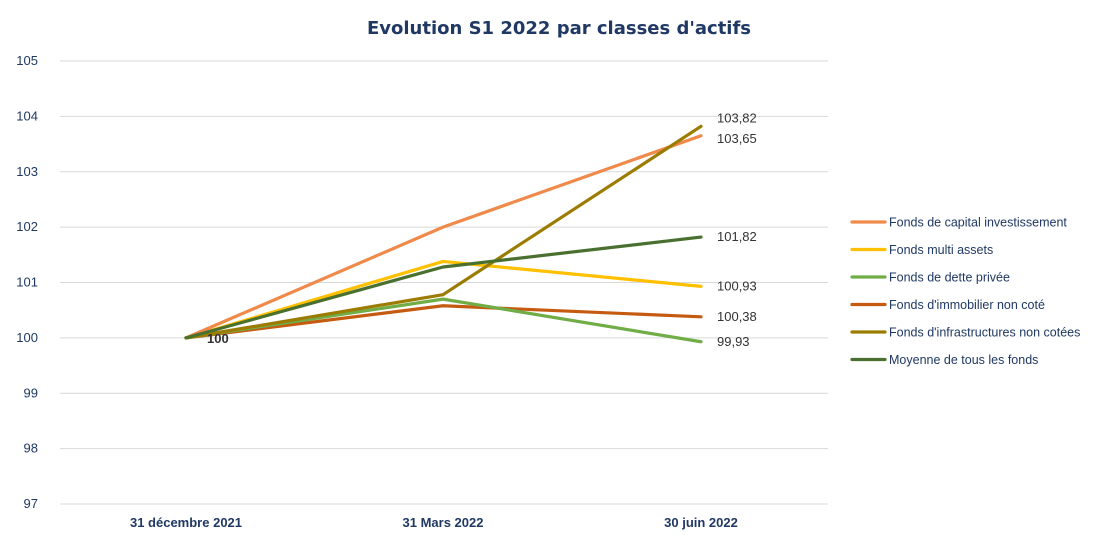  Describe the element at coordinates (27, 226) in the screenshot. I see `y-tick-label: 102` at that location.